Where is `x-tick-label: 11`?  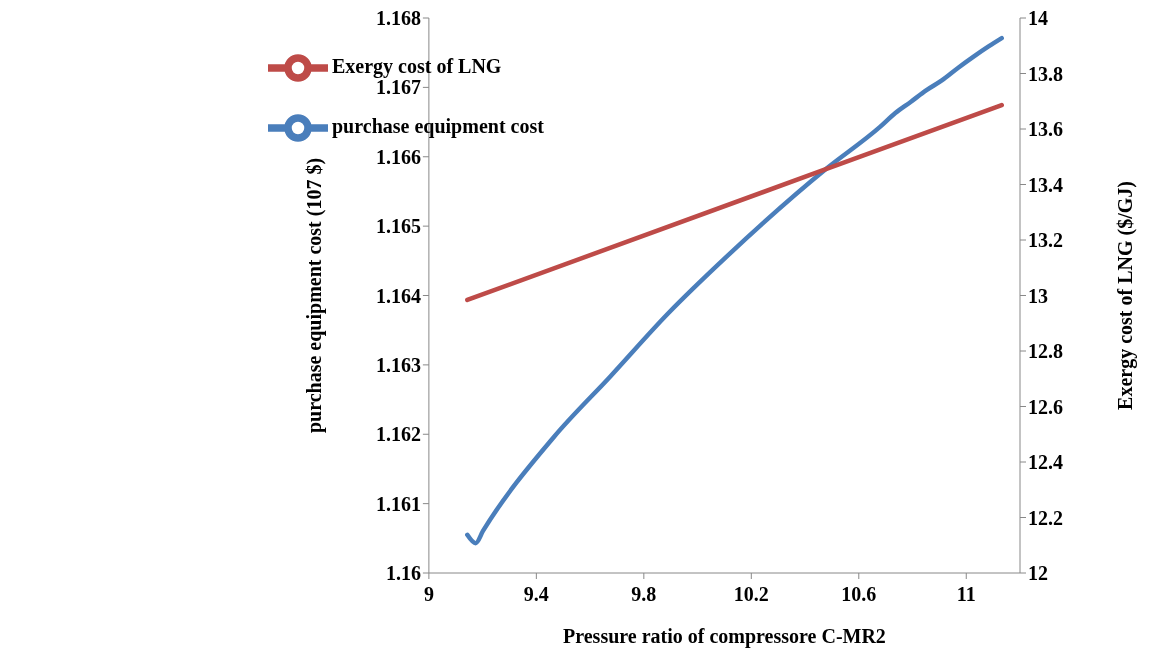
x-tick-label: 11 is located at coordinates (966, 594).